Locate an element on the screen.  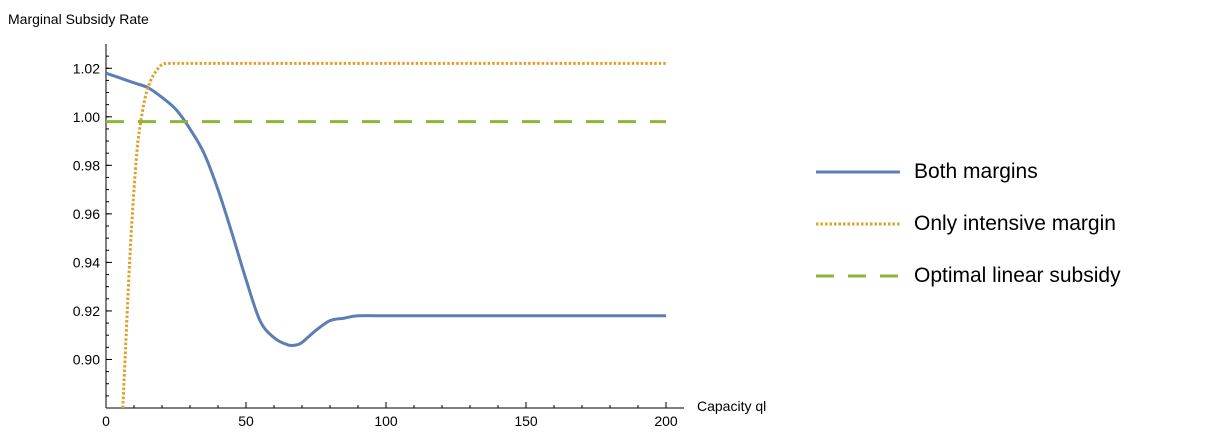
x-tick-label: 200 is located at coordinates (666, 421).